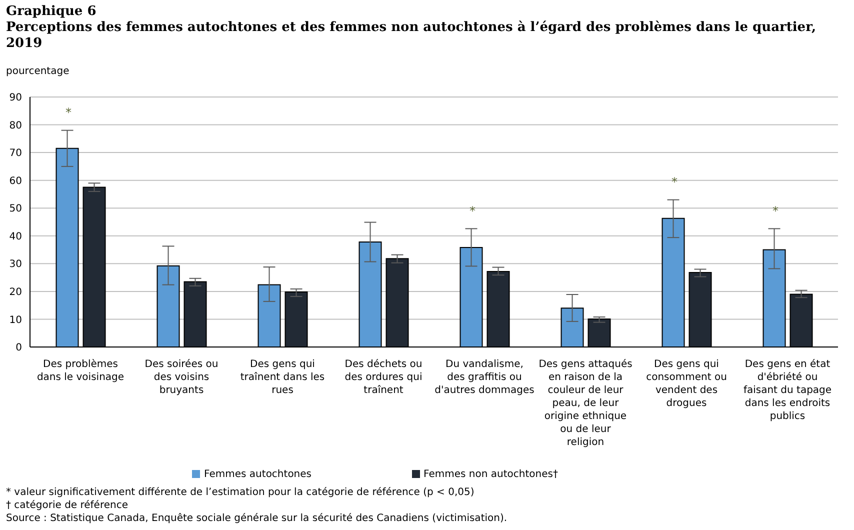 This screenshot has height=530, width=854. Describe the element at coordinates (411, 36) in the screenshot. I see `chart-subtitle: Perceptions des femmes autochtones et des femmes non autochtones à l’égard des problèmes dans le quartier, 2019` at that location.